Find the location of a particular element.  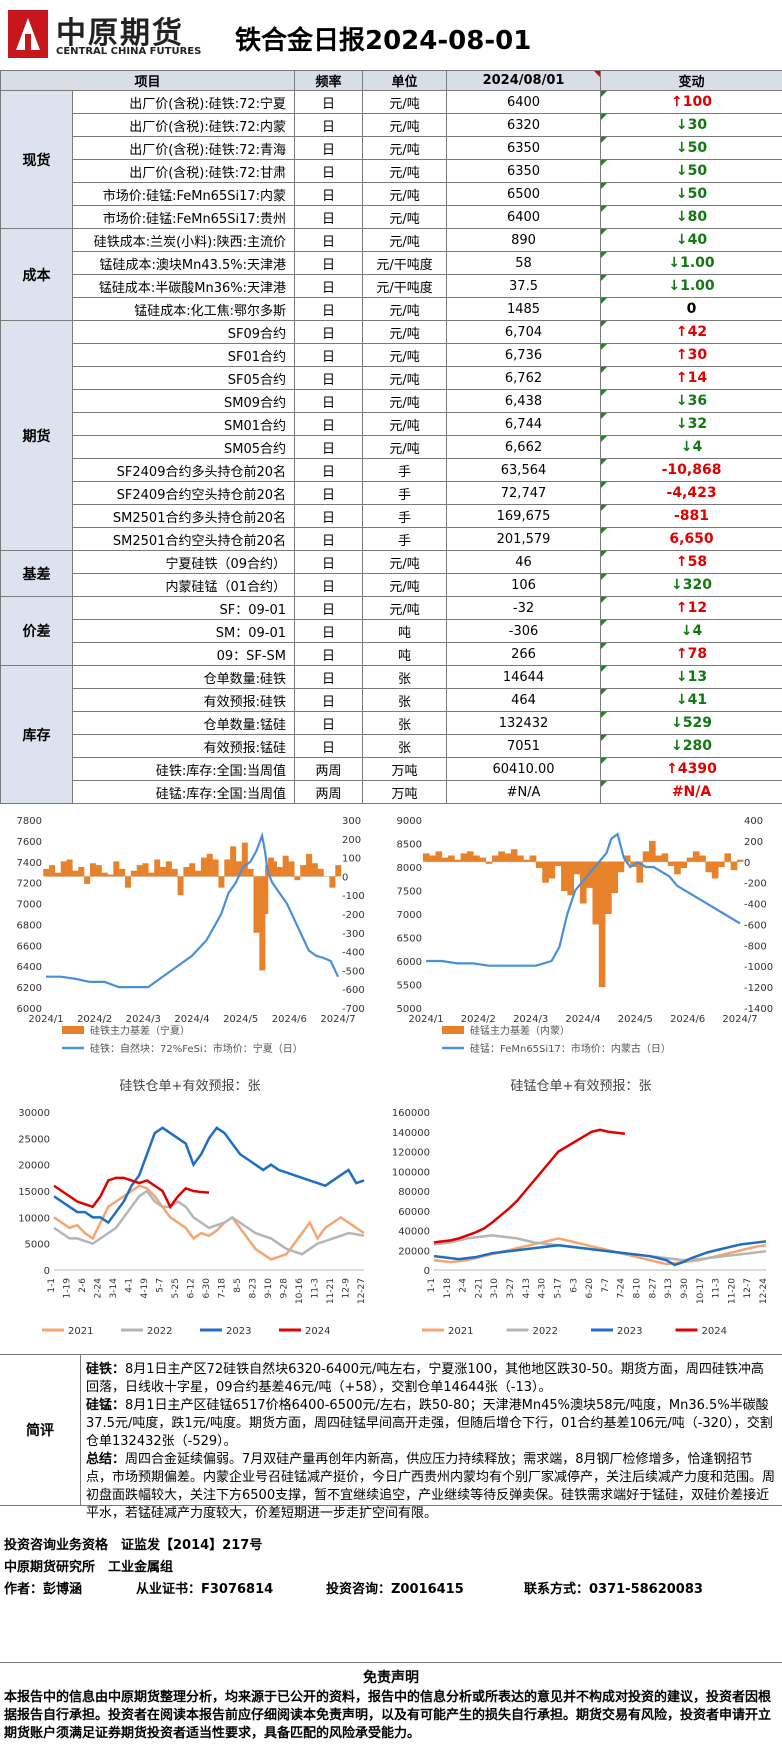

change-cell: ↓36 is located at coordinates (691, 401).